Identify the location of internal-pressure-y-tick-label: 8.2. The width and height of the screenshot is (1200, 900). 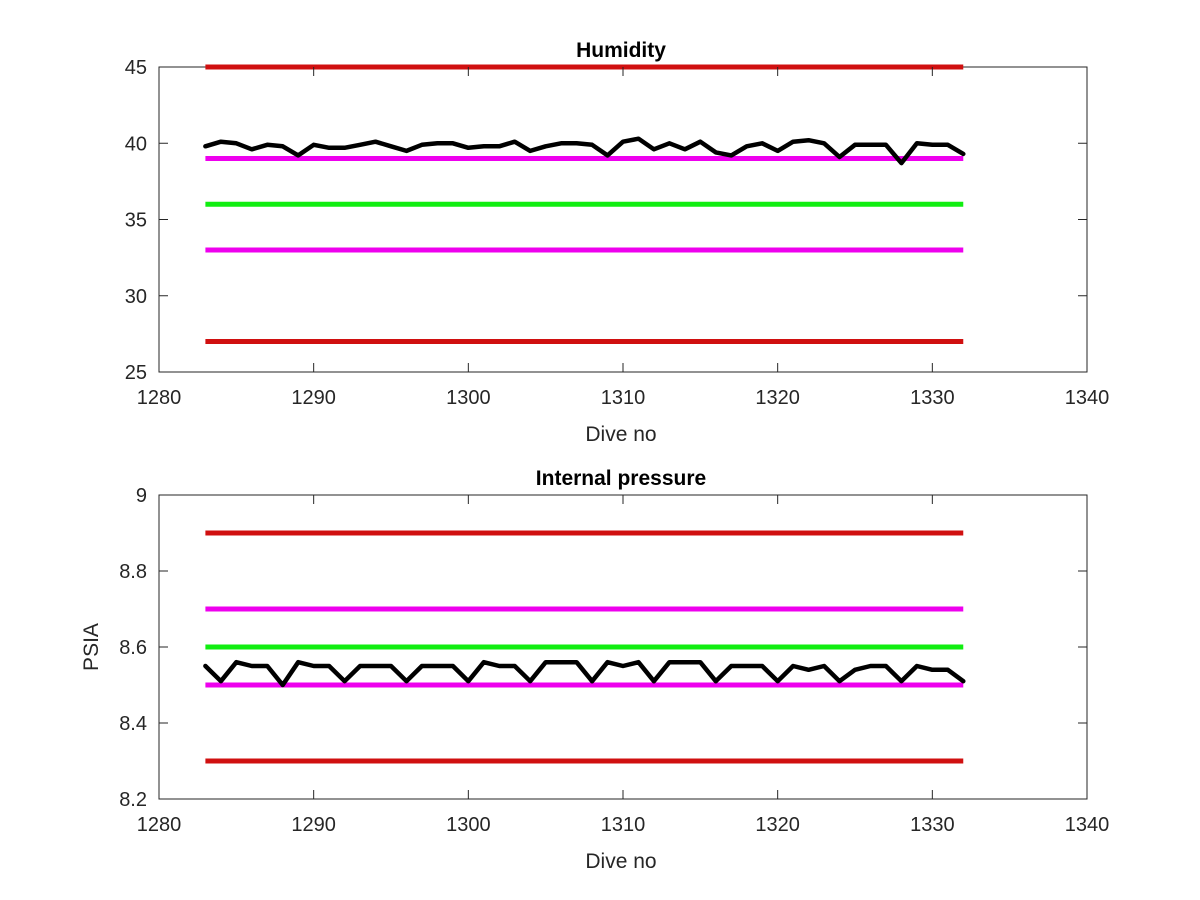
(133, 800).